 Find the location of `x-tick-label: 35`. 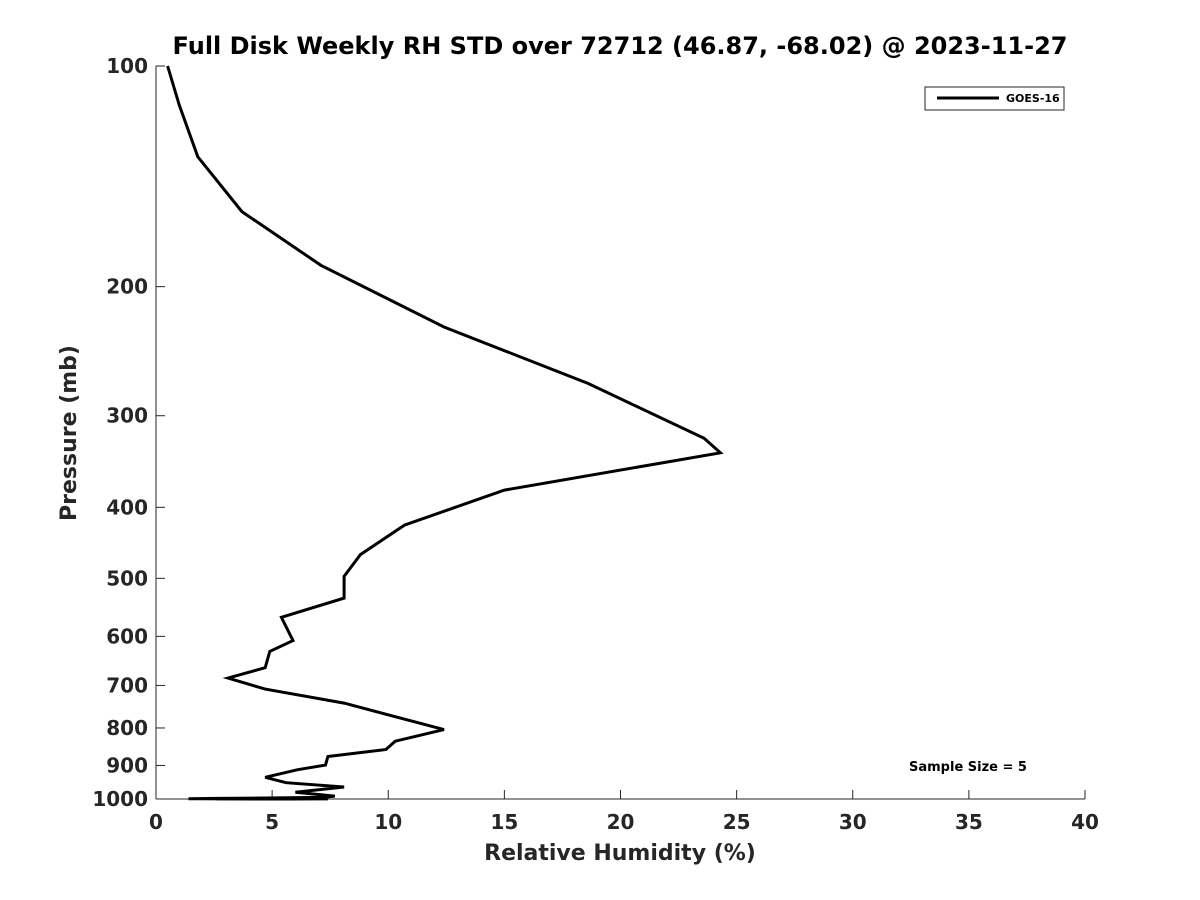

x-tick-label: 35 is located at coordinates (969, 822).